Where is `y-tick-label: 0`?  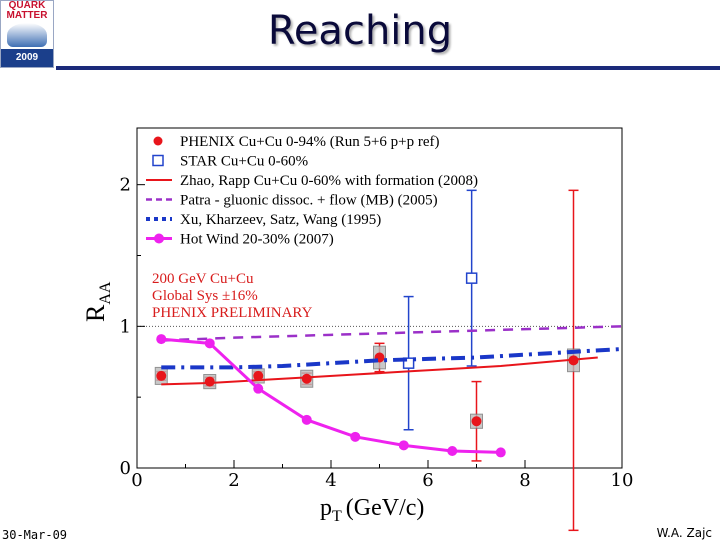 y-tick-label: 0 is located at coordinates (125, 468).